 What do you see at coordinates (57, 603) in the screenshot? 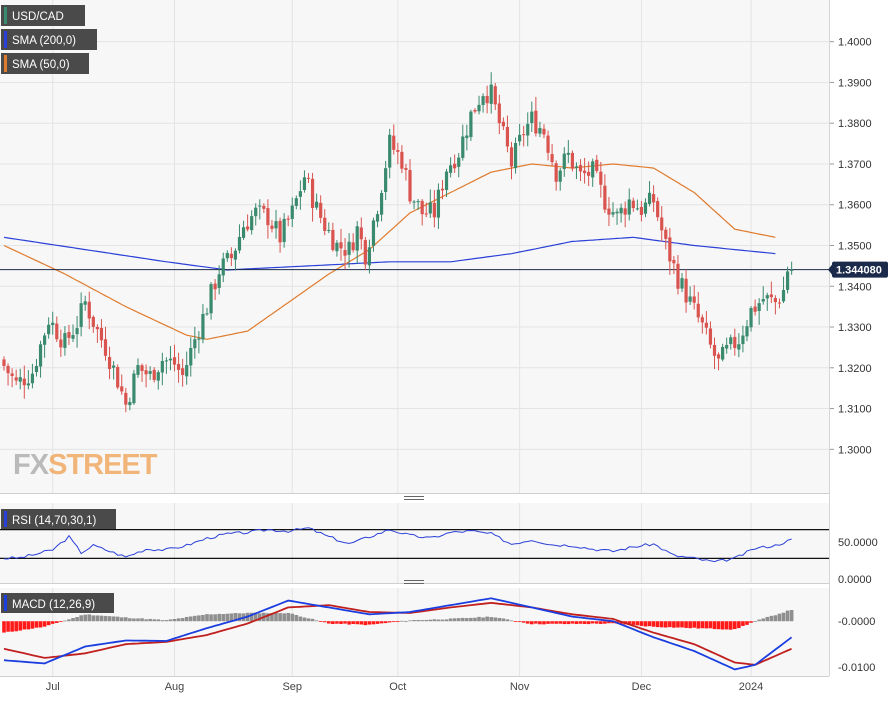
I see `macd-label-box: MACD (12,26,9)` at bounding box center [57, 603].